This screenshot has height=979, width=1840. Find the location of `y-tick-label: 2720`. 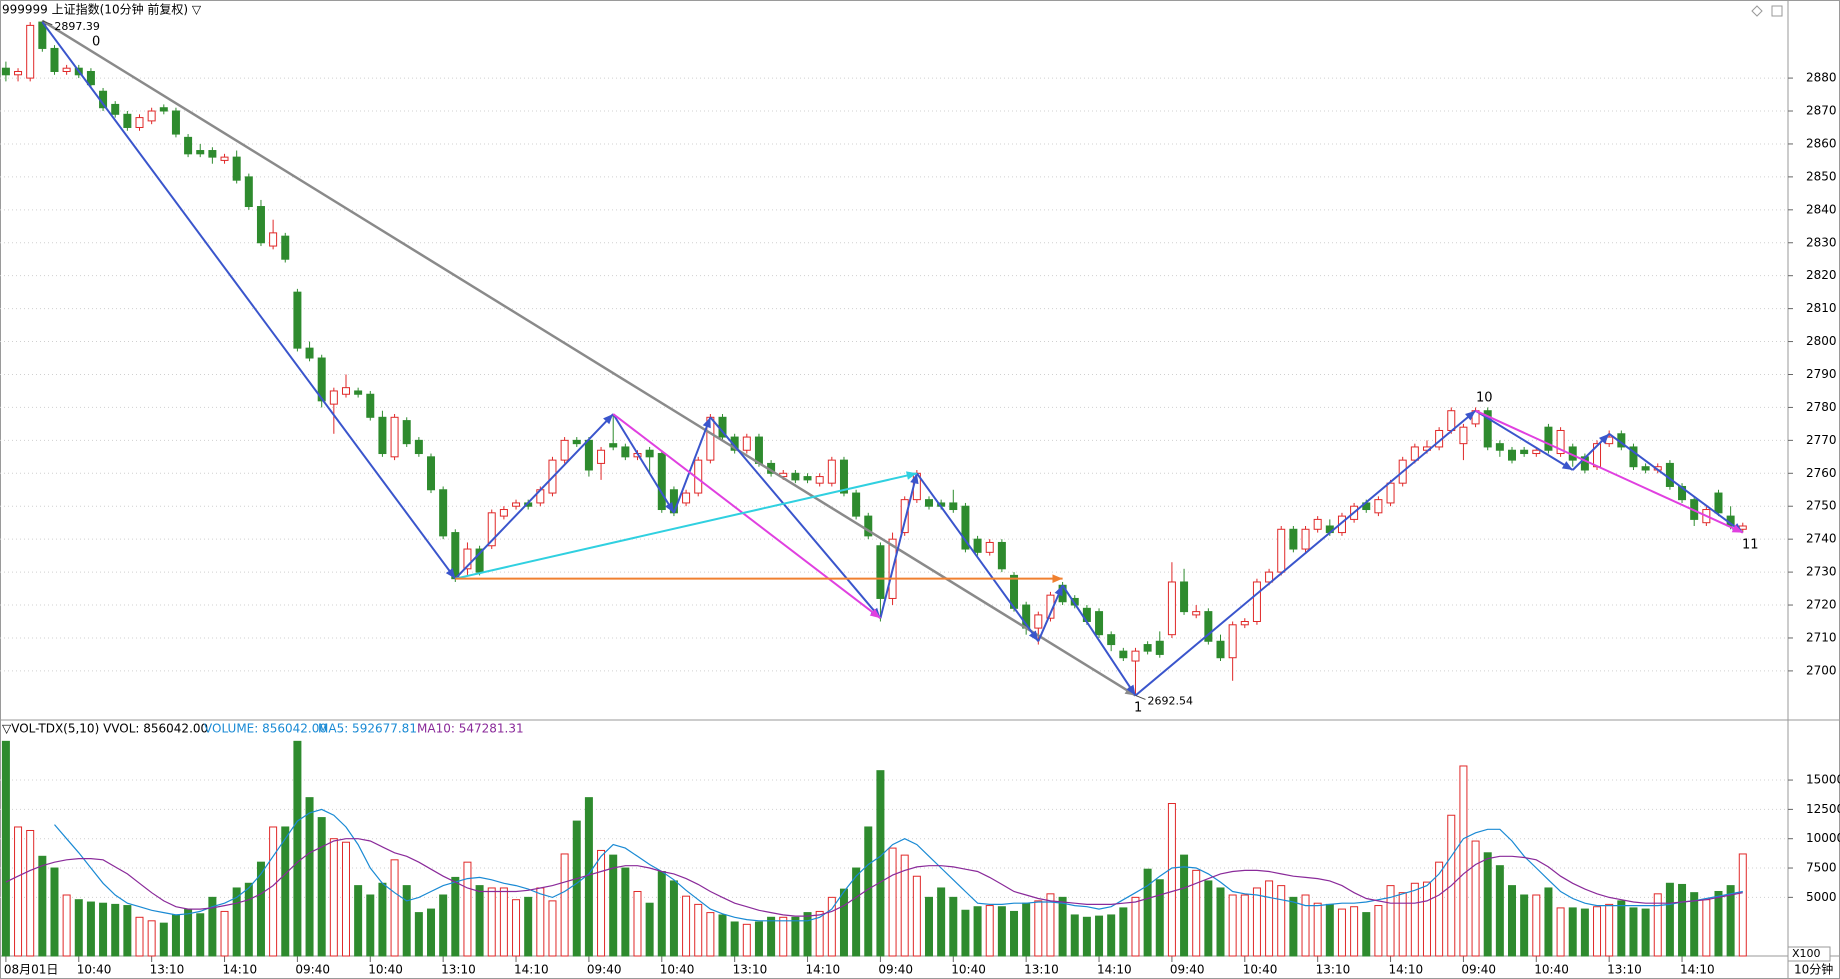

y-tick-label: 2720 is located at coordinates (1821, 605).